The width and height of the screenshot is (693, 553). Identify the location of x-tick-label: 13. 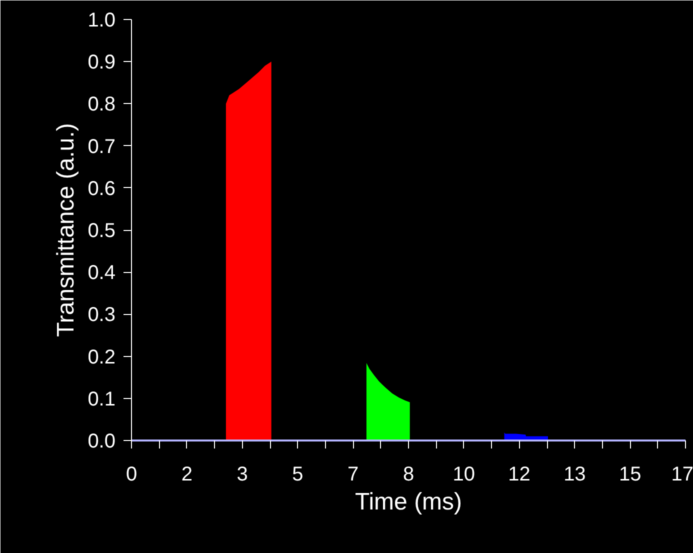
(575, 475).